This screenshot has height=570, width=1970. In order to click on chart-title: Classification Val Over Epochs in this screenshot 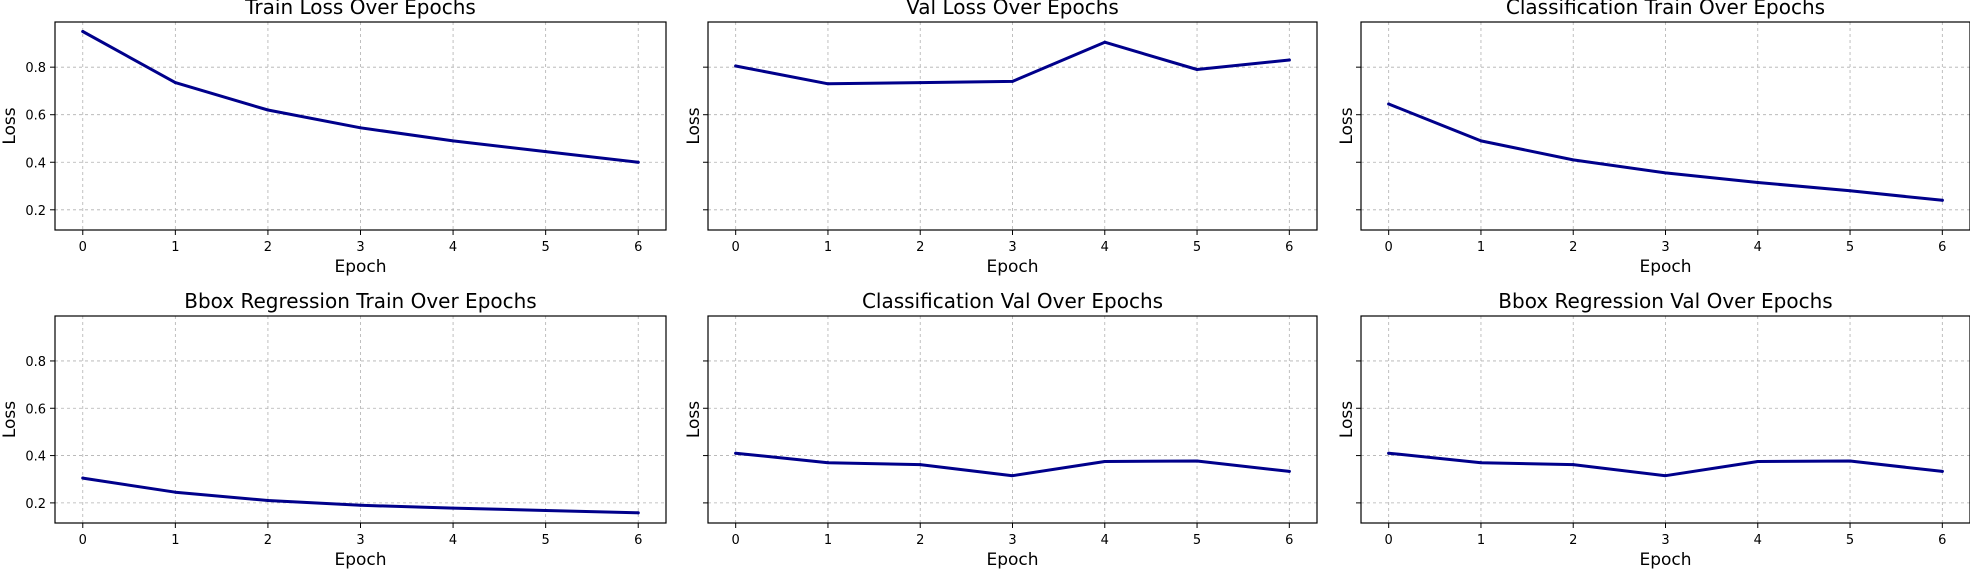, I will do `click(1012, 301)`.